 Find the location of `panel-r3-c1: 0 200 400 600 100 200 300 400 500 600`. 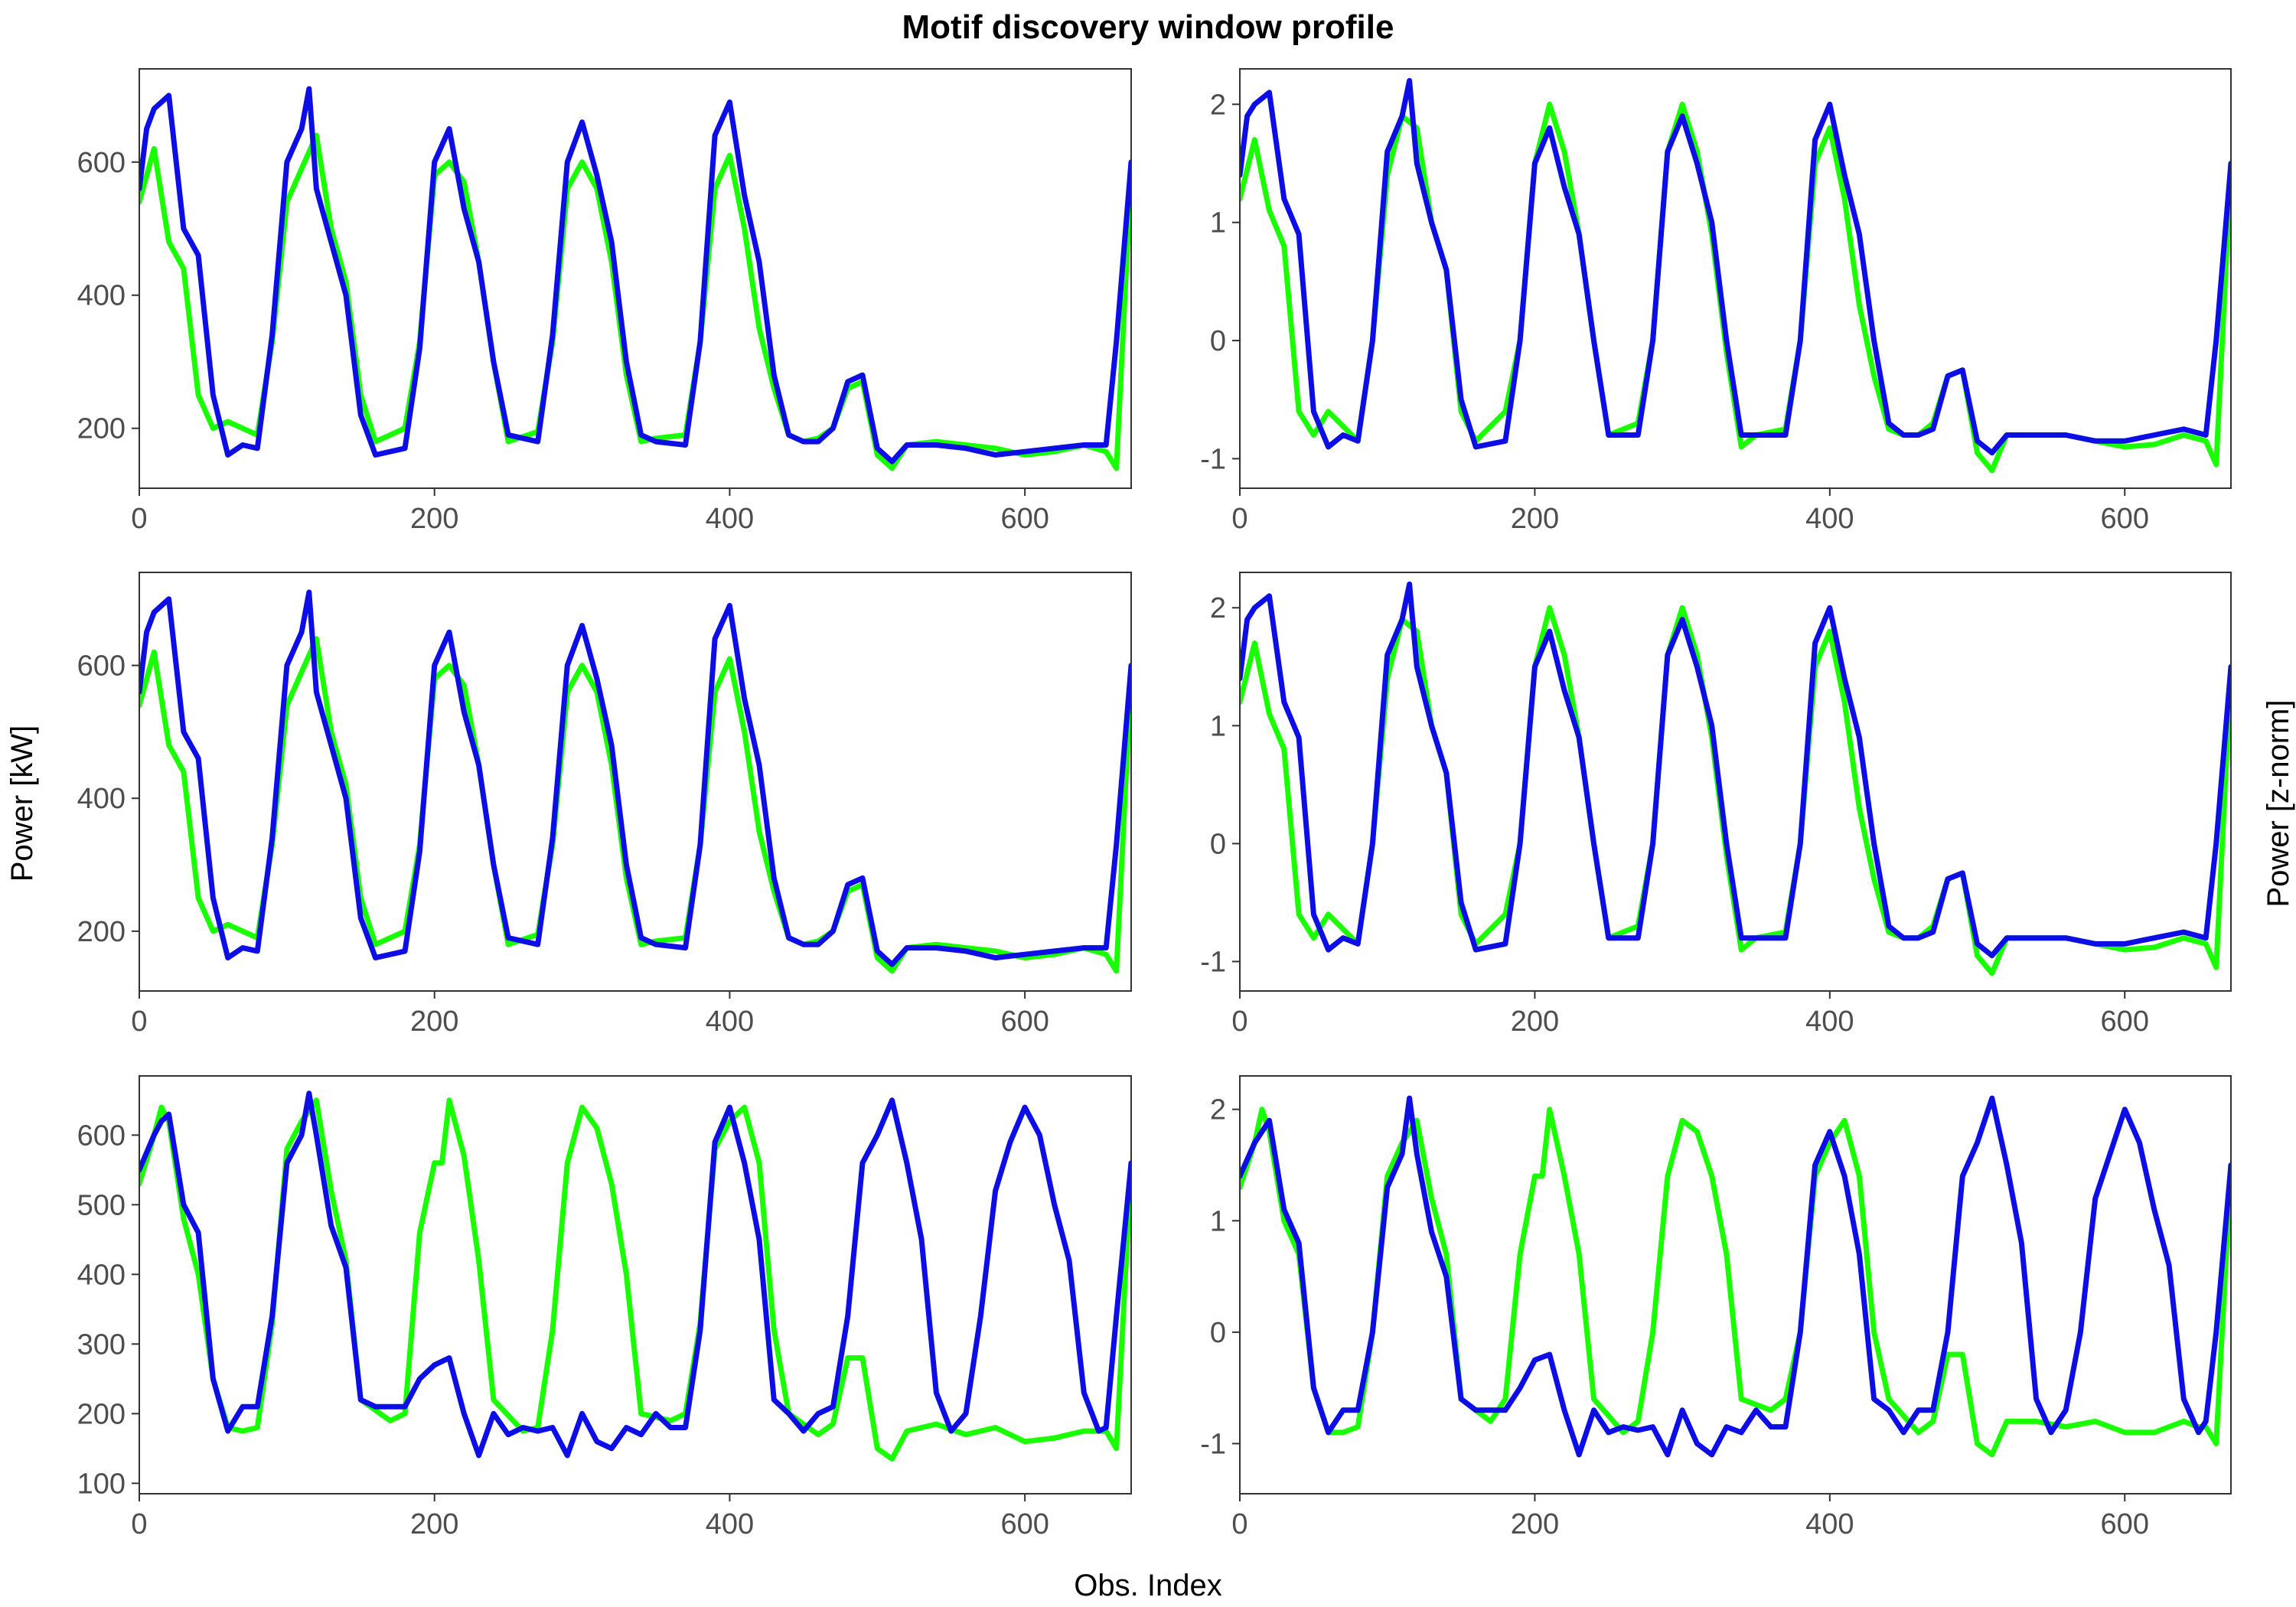

panel-r3-c1: 0 200 400 600 100 200 300 400 500 600 is located at coordinates (604, 1307).